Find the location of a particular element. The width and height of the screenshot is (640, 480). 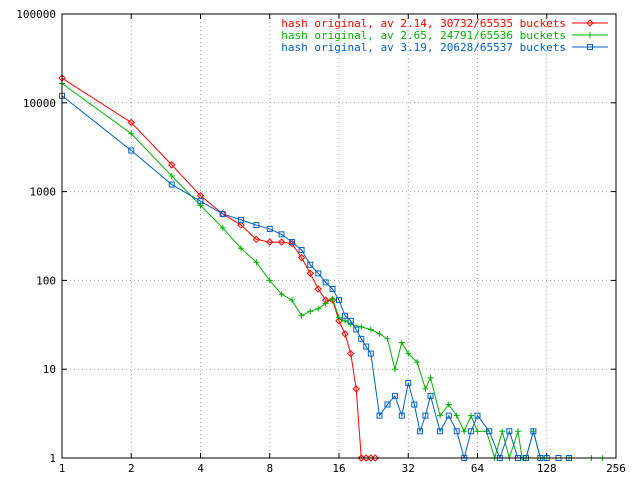

legend-marker is located at coordinates (590, 23).